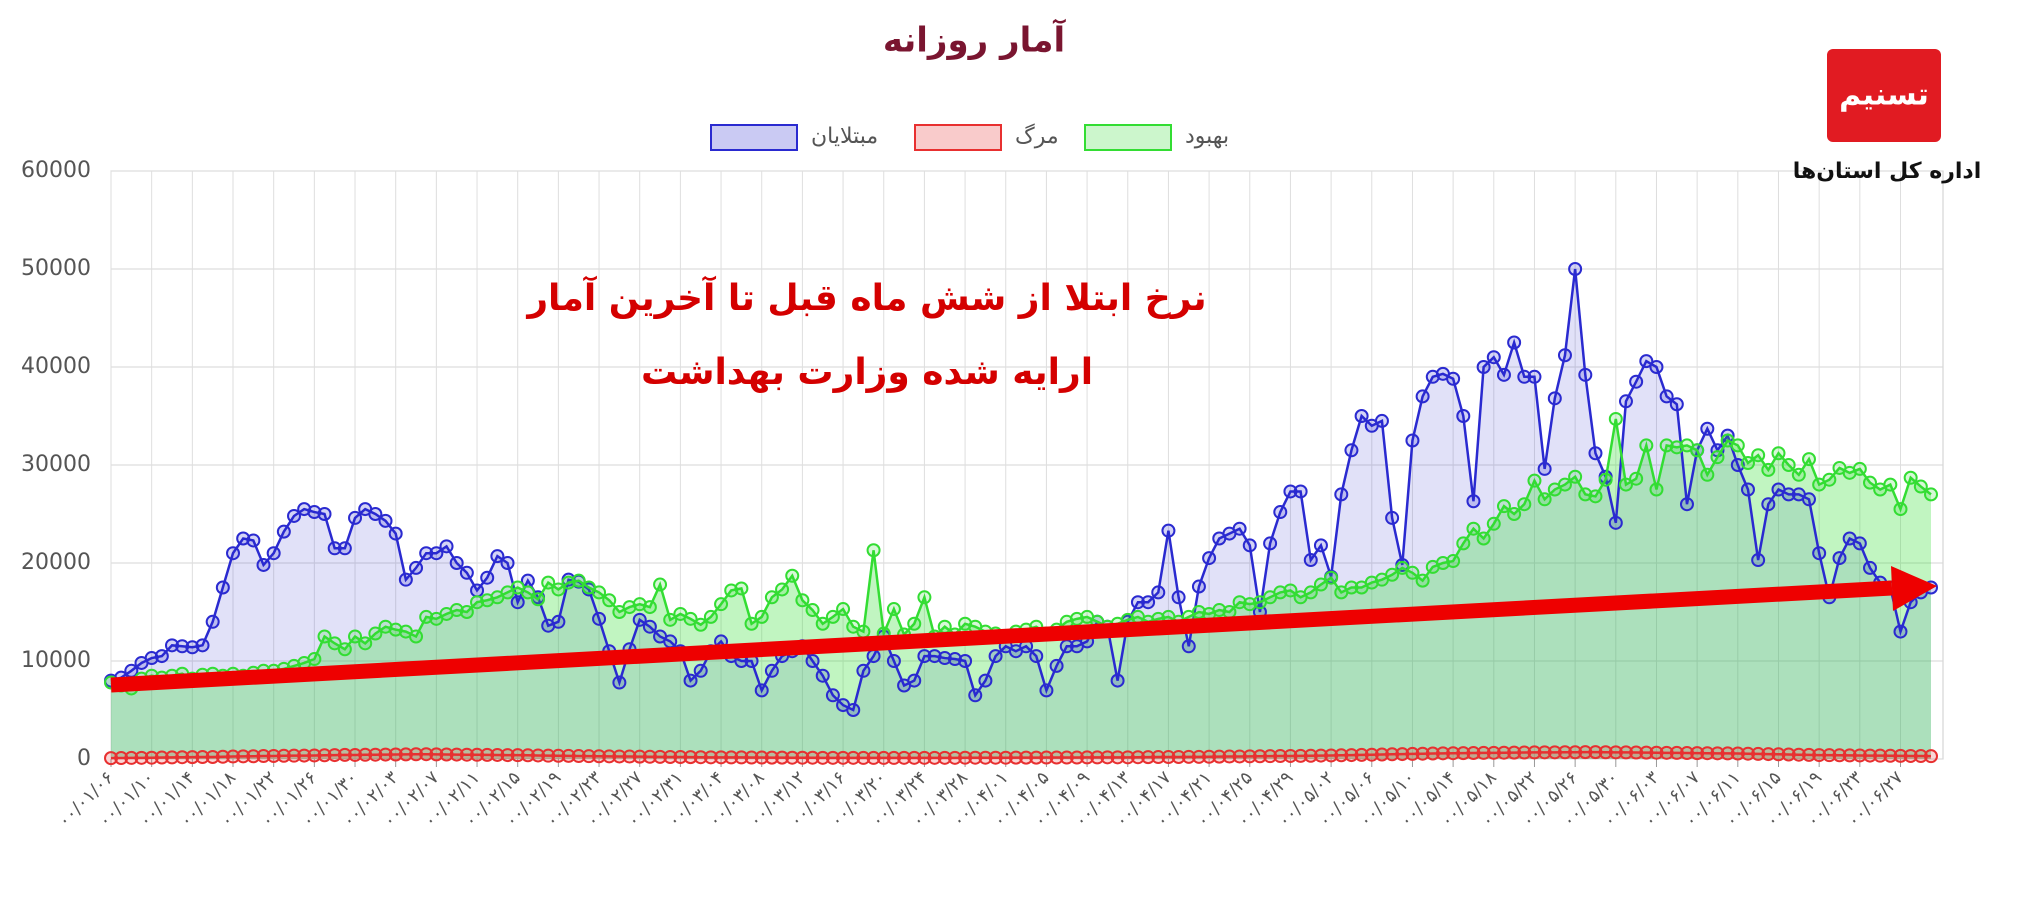 The image size is (2018, 902). What do you see at coordinates (867, 372) in the screenshot?
I see `annotation: ارایه شده وزارت بهداشت` at bounding box center [867, 372].